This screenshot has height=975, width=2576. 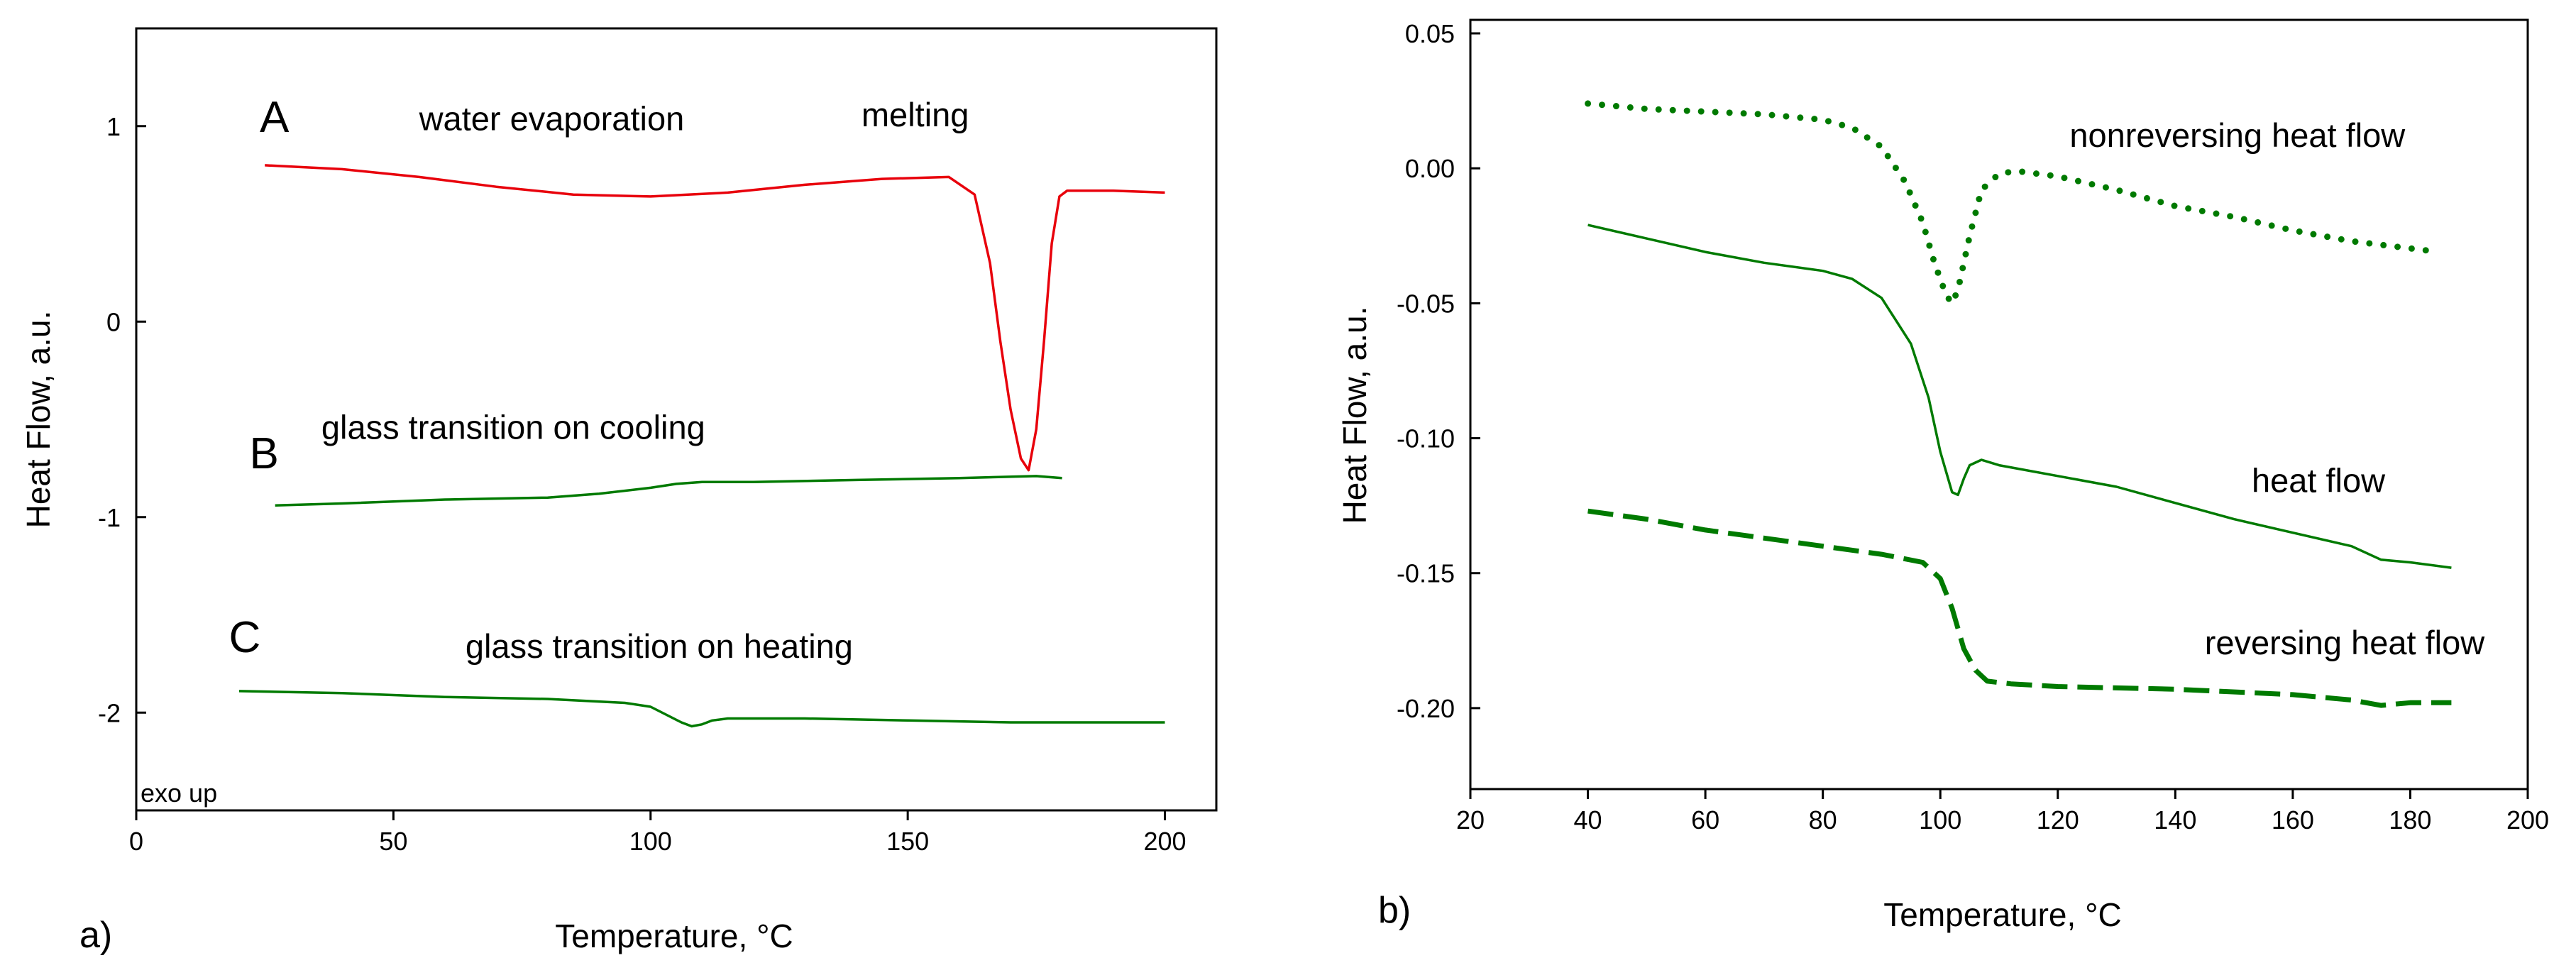 What do you see at coordinates (244, 638) in the screenshot?
I see `curve-letter-label: C` at bounding box center [244, 638].